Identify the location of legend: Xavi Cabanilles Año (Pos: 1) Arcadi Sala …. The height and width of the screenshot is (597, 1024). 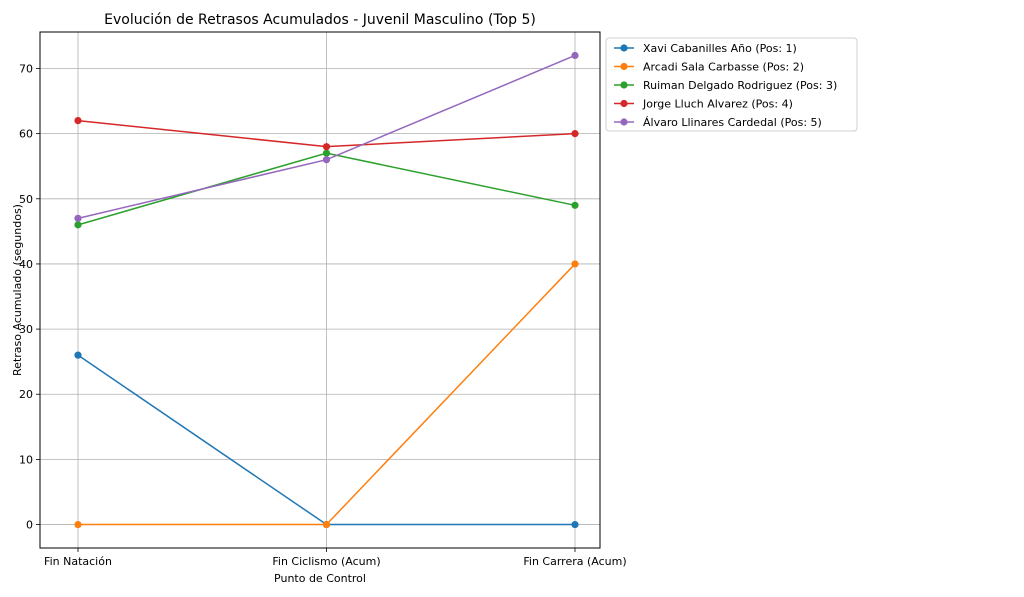
(731, 84).